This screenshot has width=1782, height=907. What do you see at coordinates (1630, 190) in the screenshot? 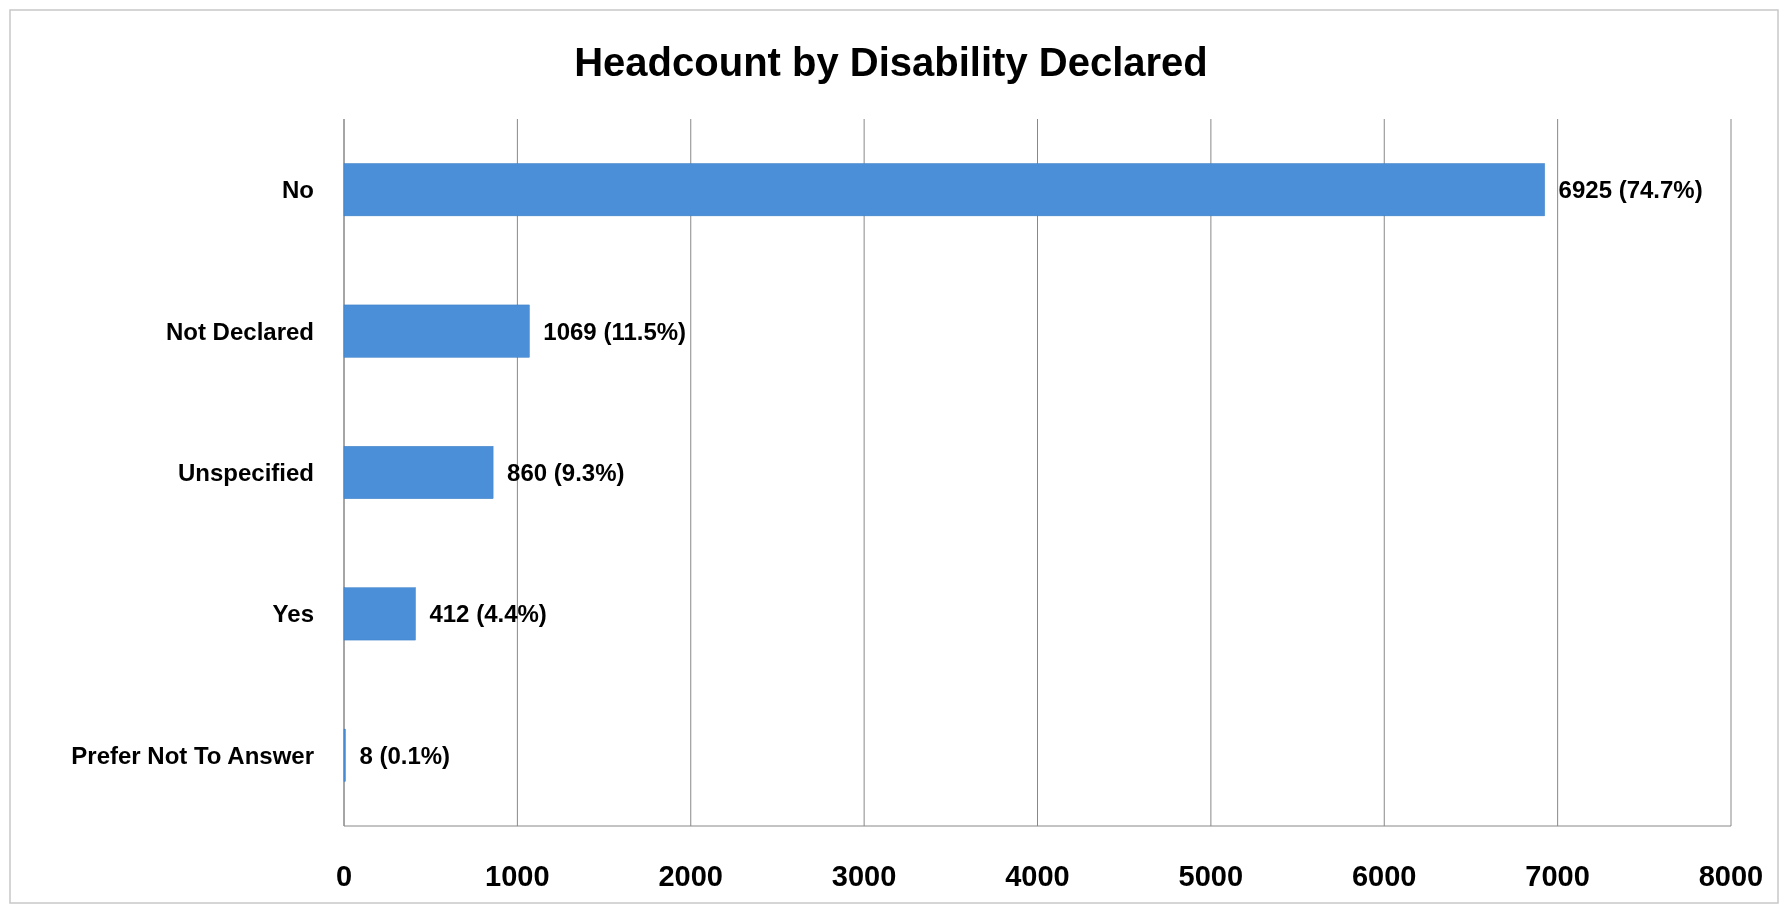
I see `data-label: 6925 (74.7%)` at bounding box center [1630, 190].